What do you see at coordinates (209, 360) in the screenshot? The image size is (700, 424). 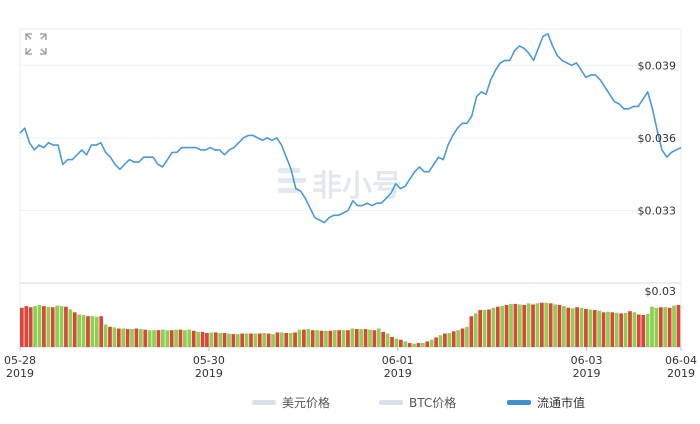 I see `x-tick-date: 05-30` at bounding box center [209, 360].